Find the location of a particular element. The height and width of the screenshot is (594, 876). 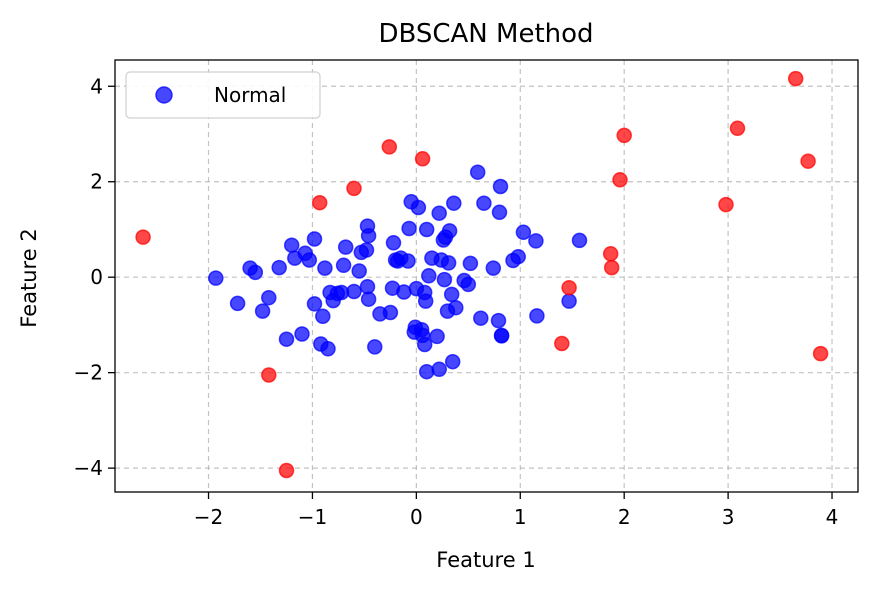

y-tick-label: 2 is located at coordinates (96, 182).